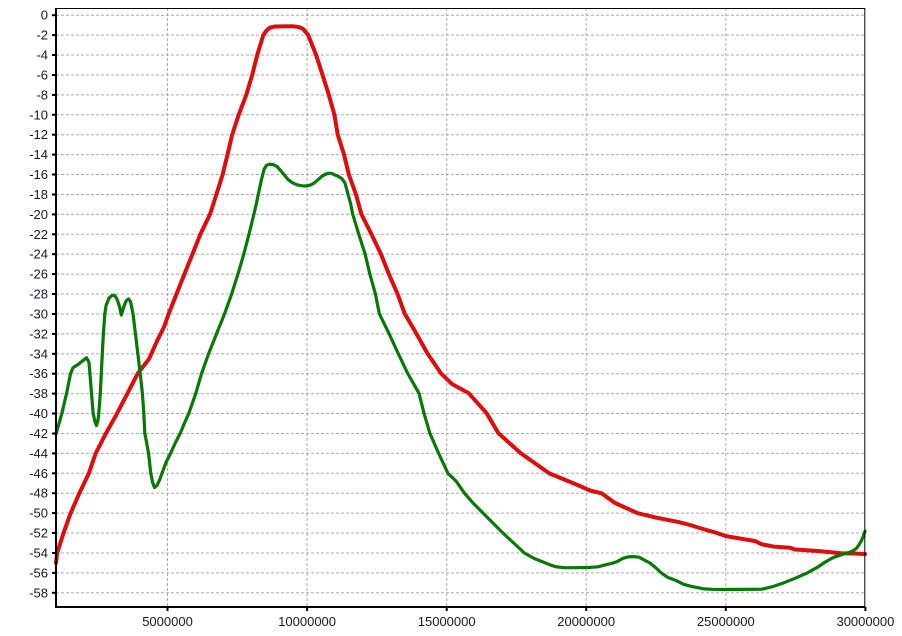  I want to click on svg-text: -22, so click(38, 234).